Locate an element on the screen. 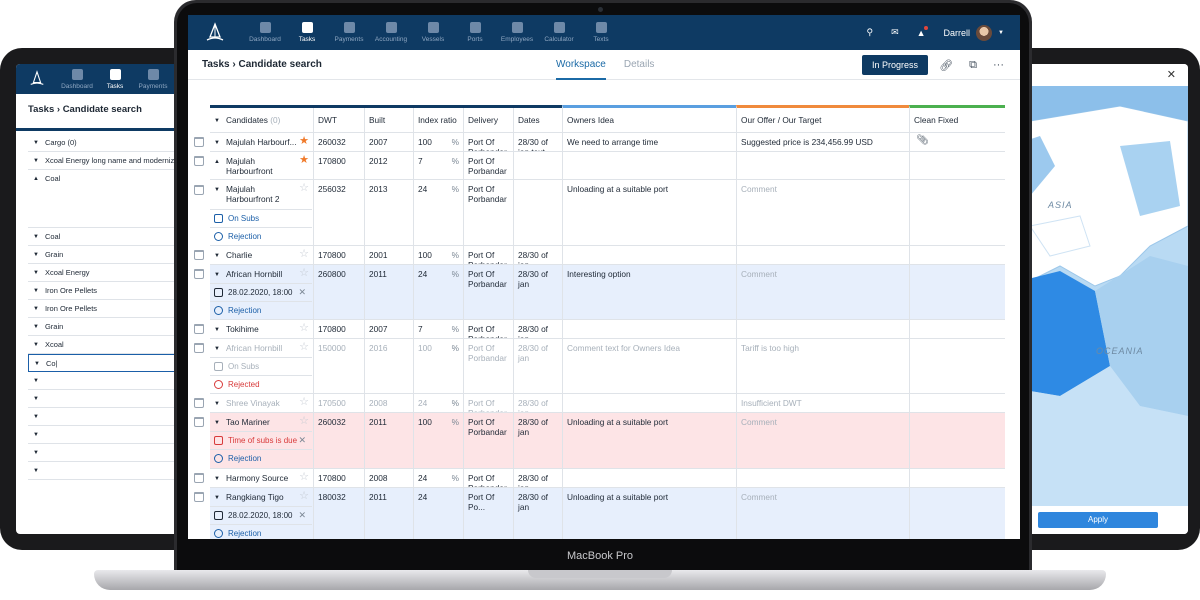  owners-cell: We need to arrange time is located at coordinates (649, 142).